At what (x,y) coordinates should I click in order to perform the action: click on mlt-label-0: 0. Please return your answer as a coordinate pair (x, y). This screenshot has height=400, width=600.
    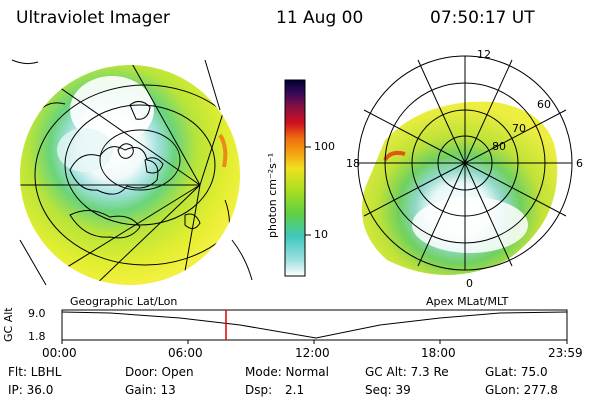
    Looking at the image, I should click on (469, 283).